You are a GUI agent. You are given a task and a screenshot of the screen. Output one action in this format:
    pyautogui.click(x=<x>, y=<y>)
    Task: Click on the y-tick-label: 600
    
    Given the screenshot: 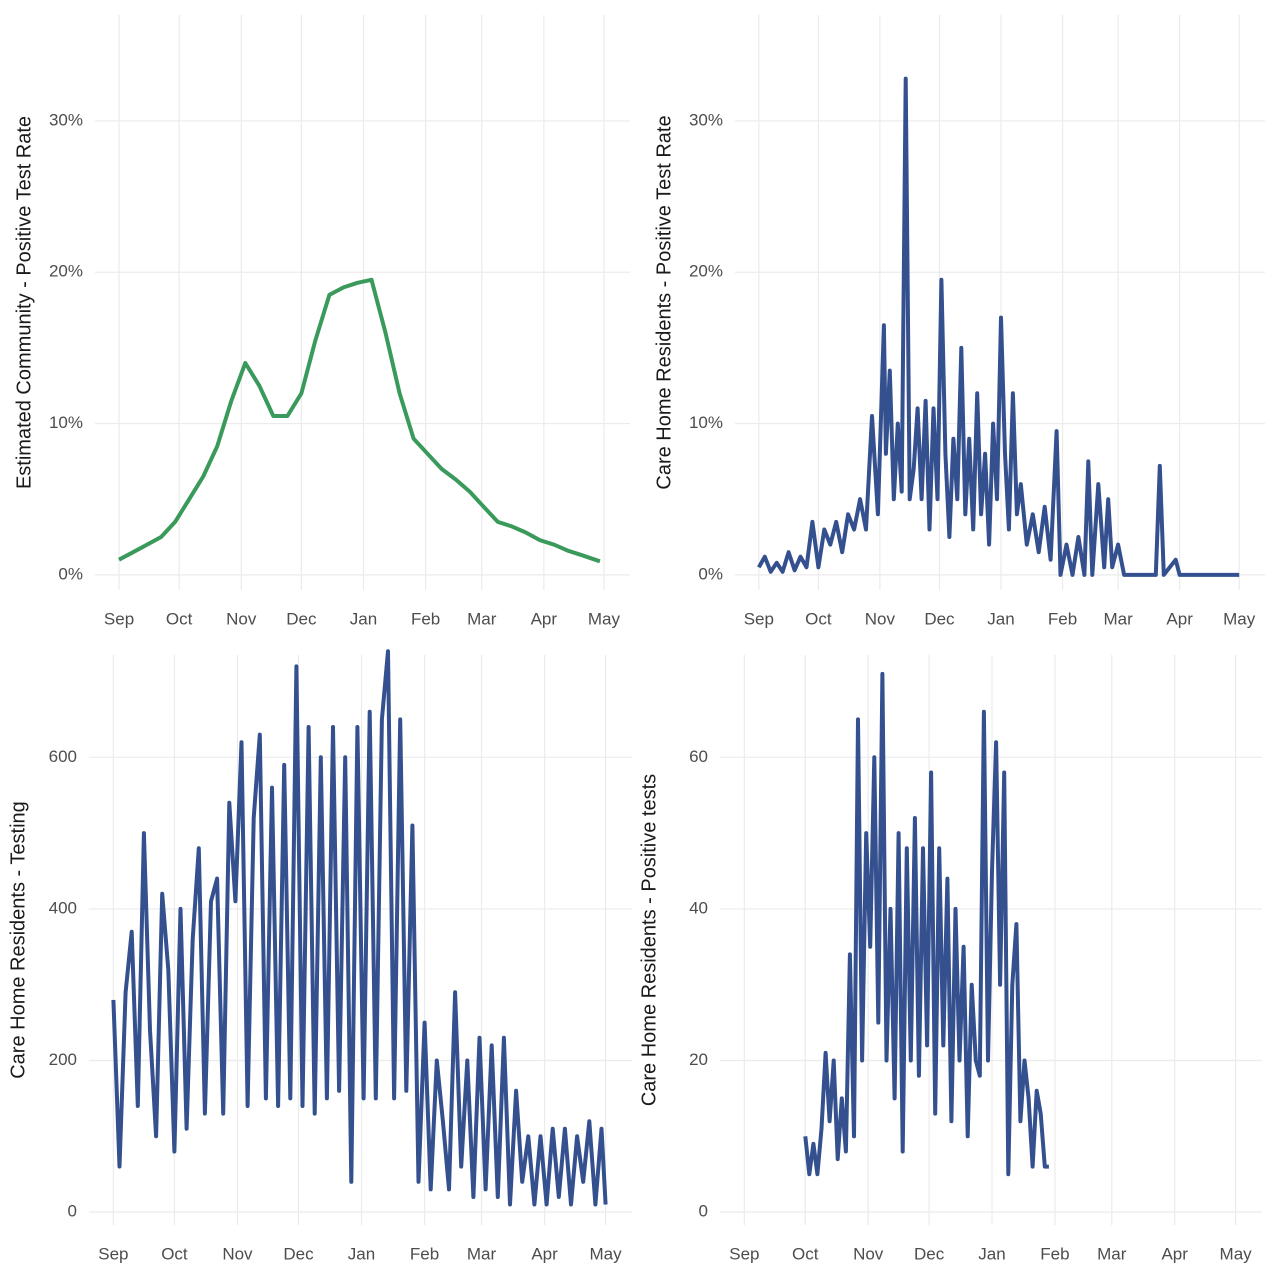 What is the action you would take?
    pyautogui.click(x=63, y=756)
    